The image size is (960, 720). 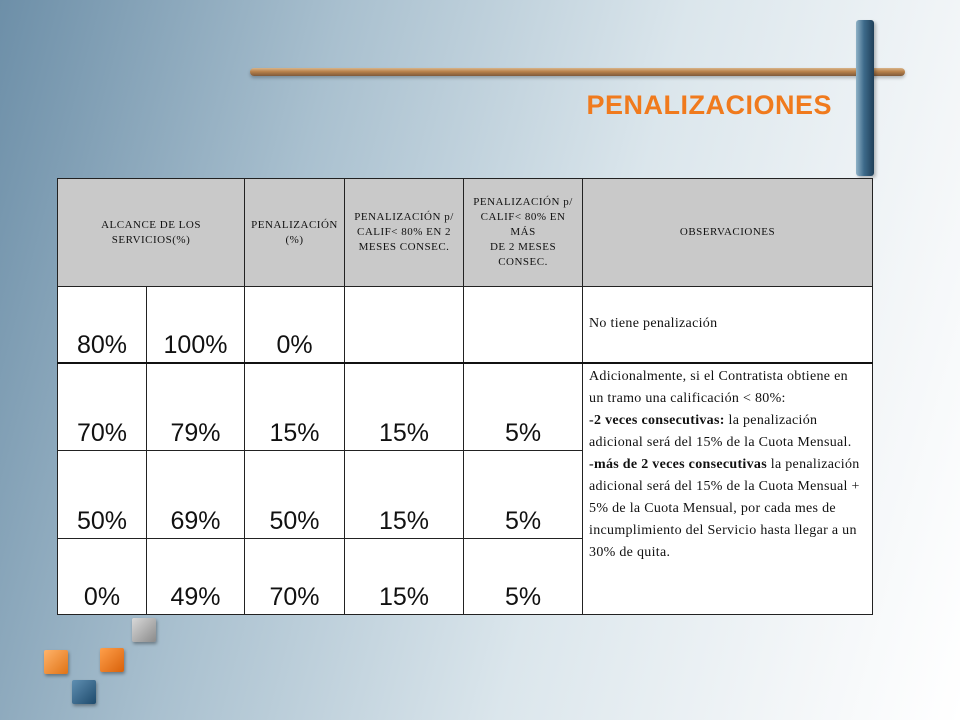 What do you see at coordinates (728, 232) in the screenshot?
I see `header-observaciones: OBSERVACIONES` at bounding box center [728, 232].